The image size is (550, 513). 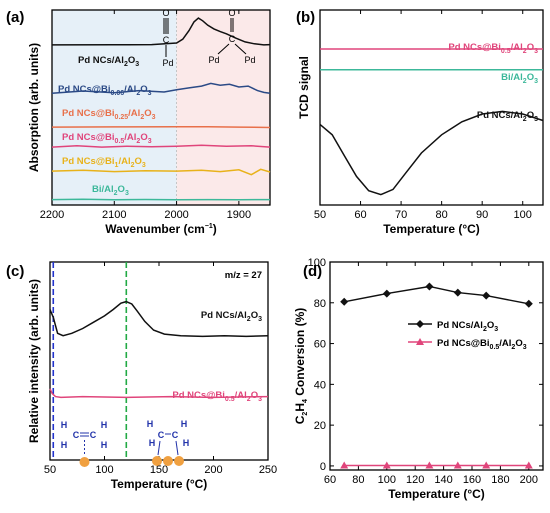 I want to click on b-y-axis-label: TCD signal, so click(x=304, y=87).